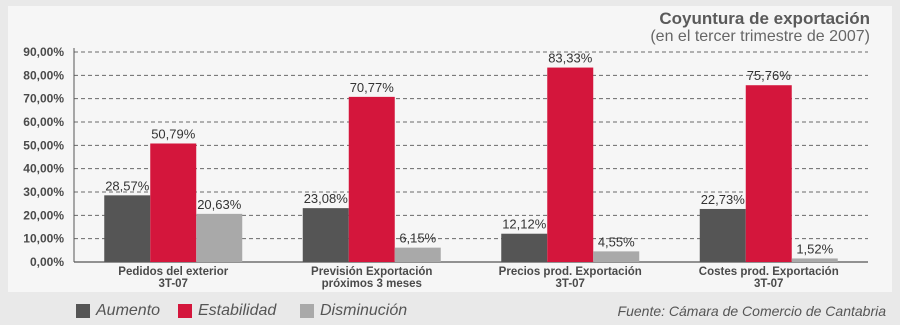  Describe the element at coordinates (173, 133) in the screenshot. I see `data-label: 50,79%` at that location.